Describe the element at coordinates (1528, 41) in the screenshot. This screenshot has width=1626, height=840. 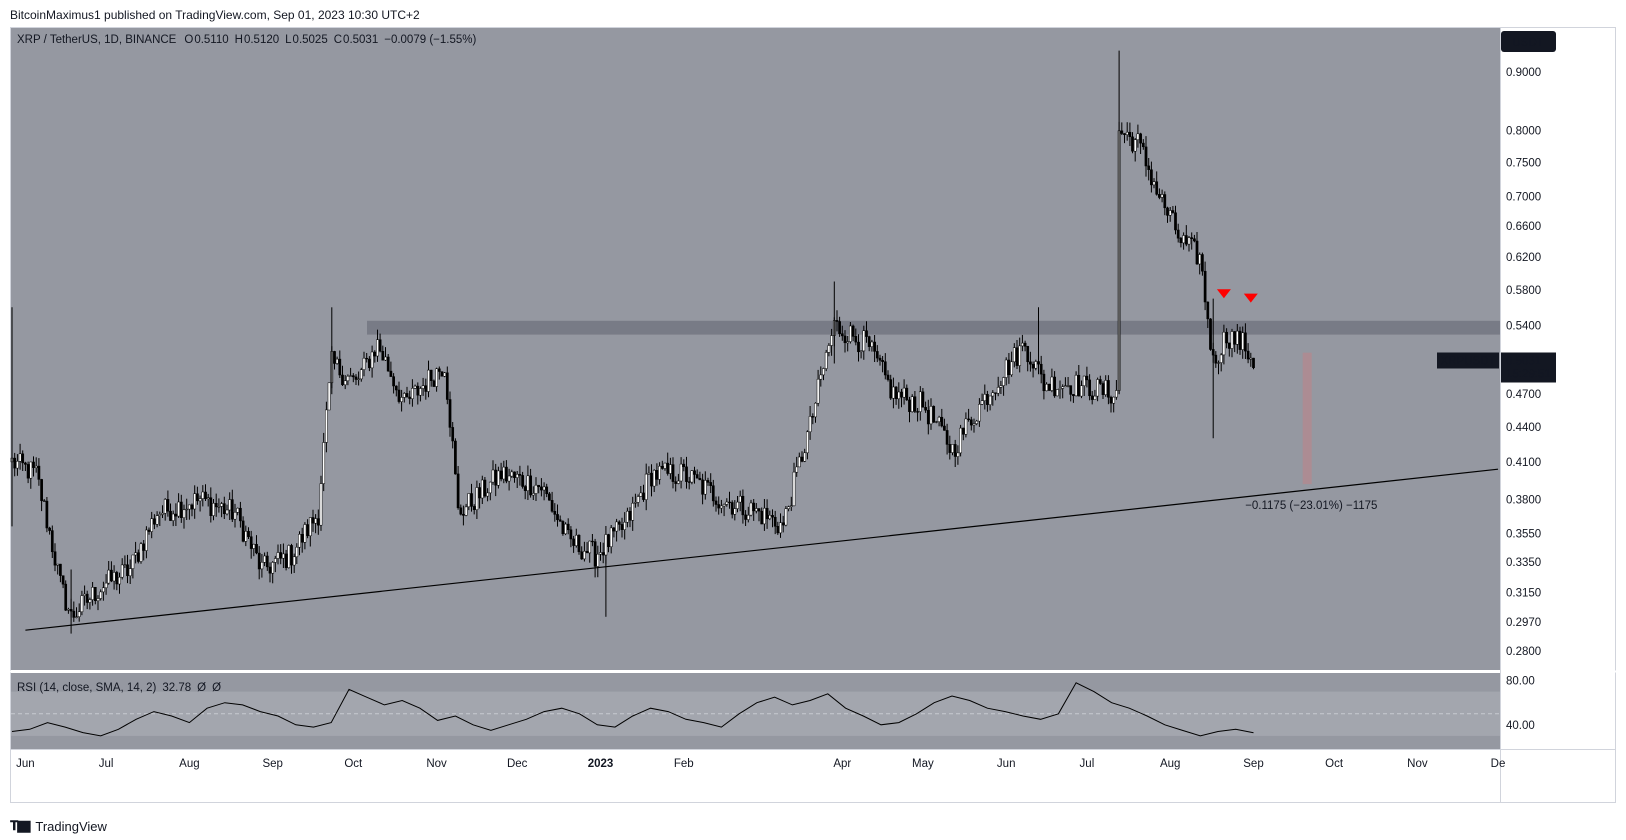
I see `currency-badge: USDT` at that location.